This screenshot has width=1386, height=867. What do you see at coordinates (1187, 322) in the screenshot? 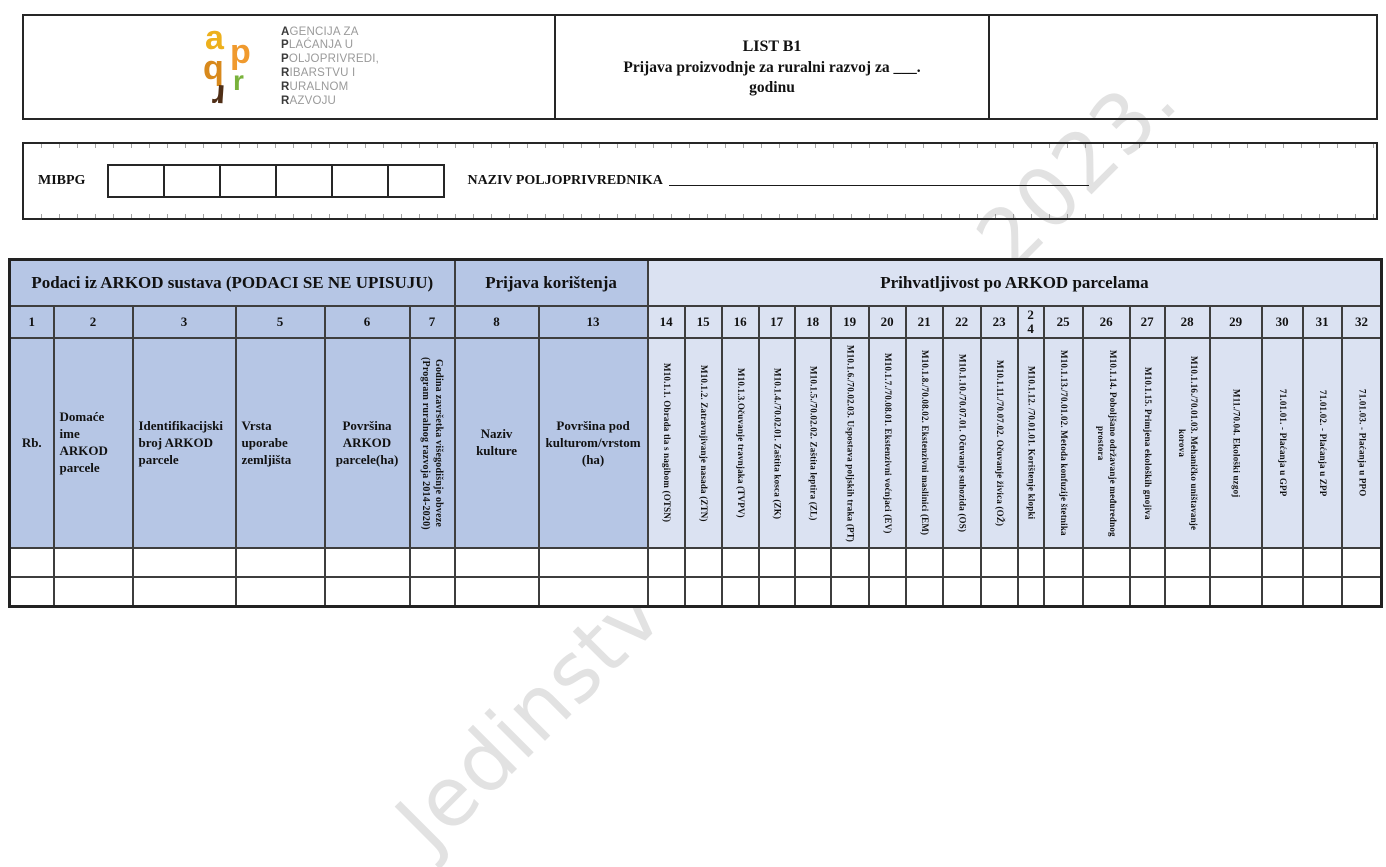
I see `column-number: 28` at bounding box center [1187, 322].